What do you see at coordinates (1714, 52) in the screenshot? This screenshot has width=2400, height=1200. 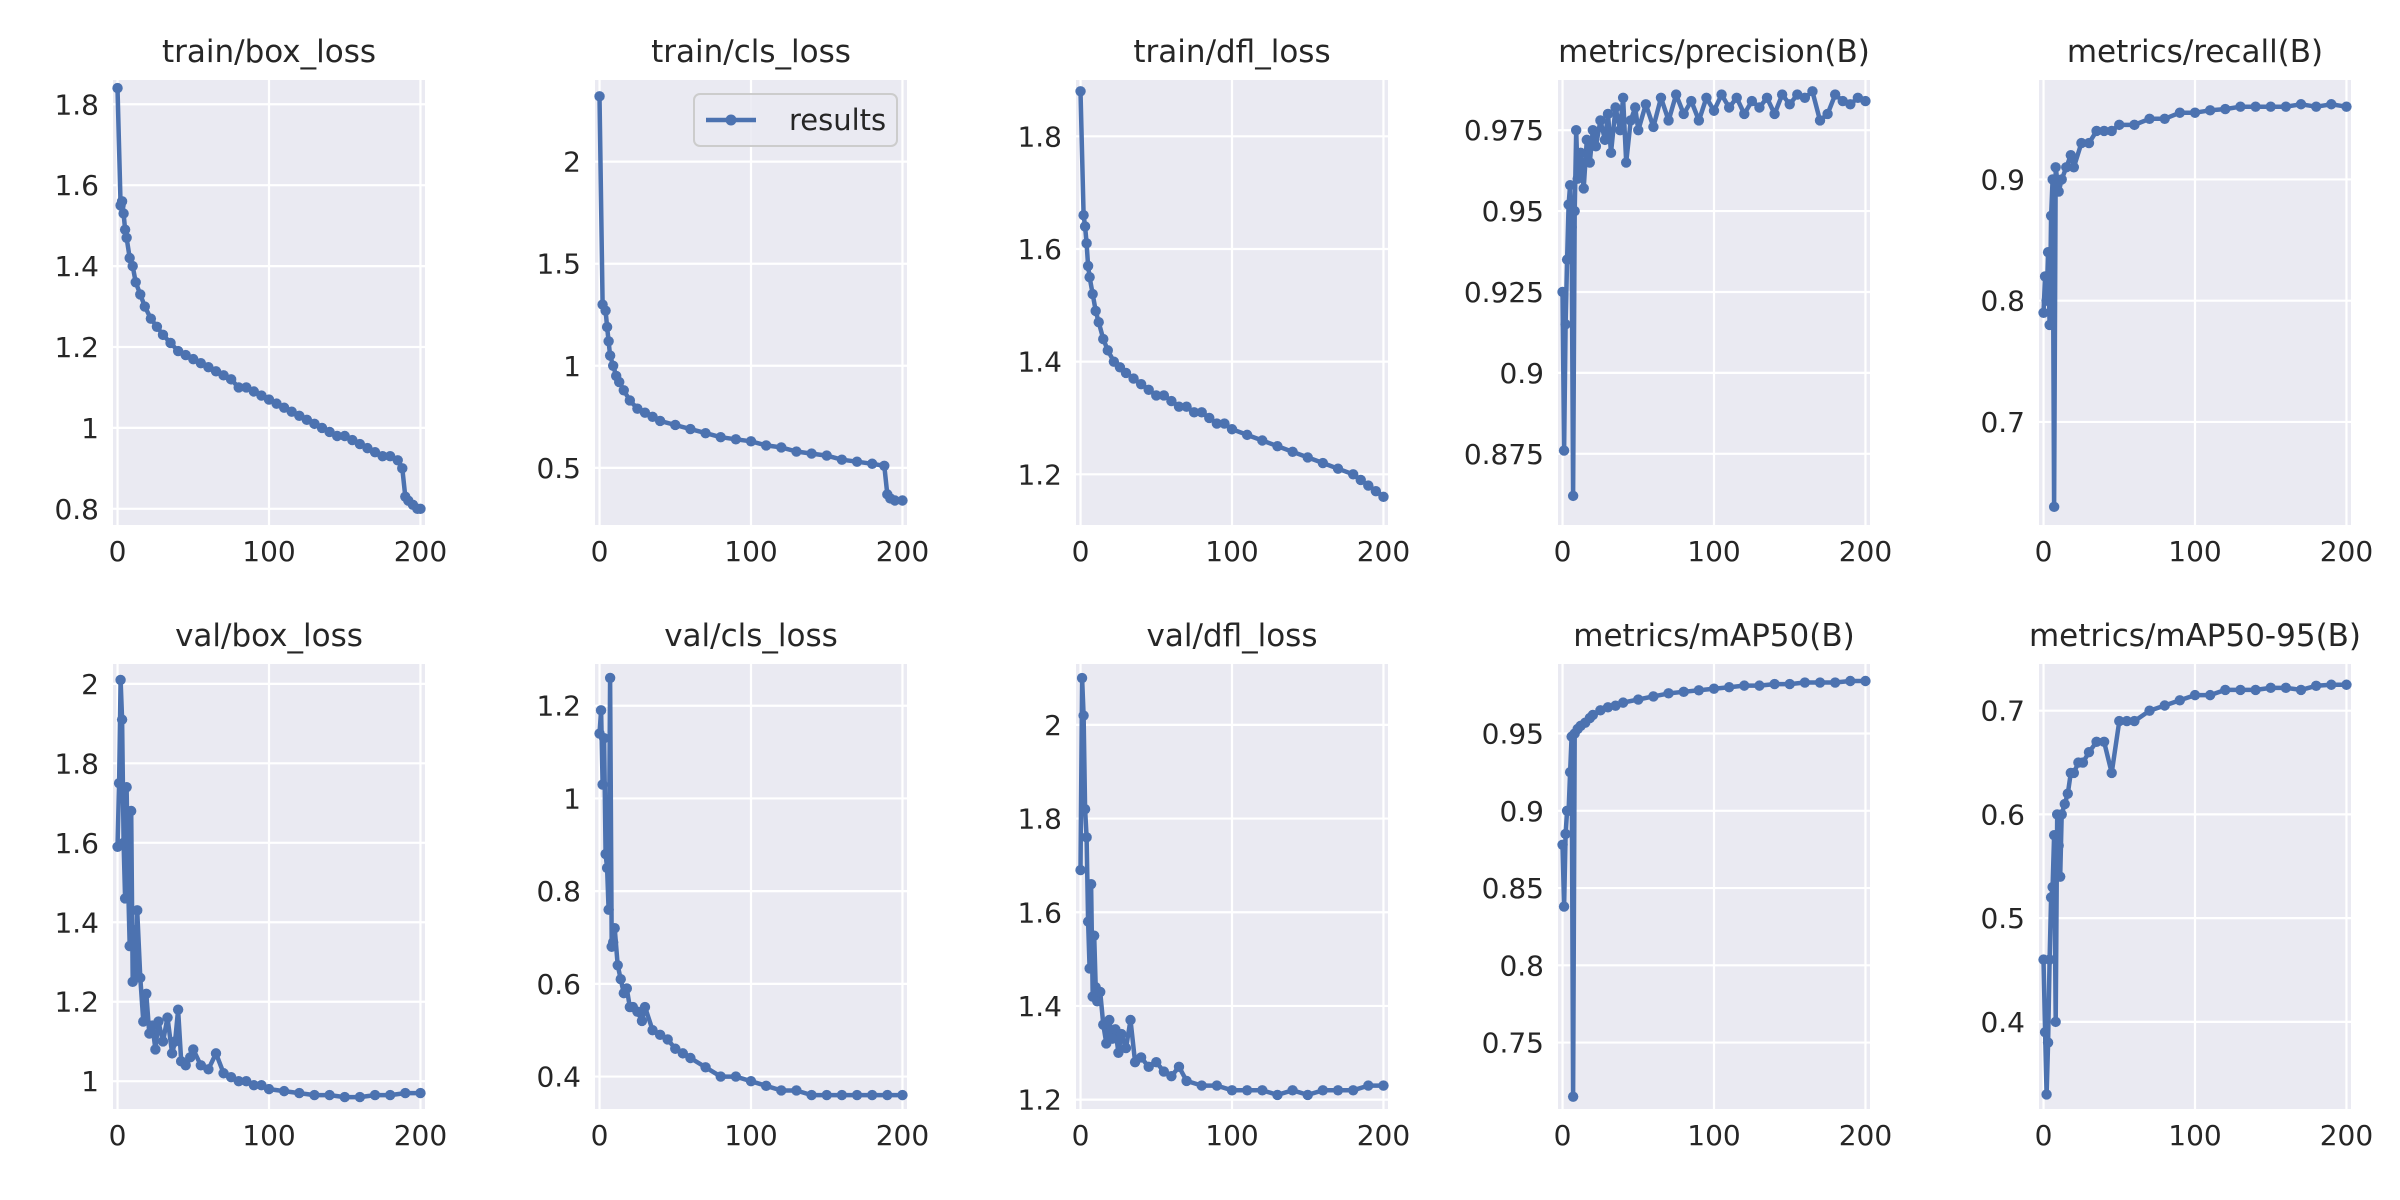 I see `panel-title: metrics/precision(B)` at bounding box center [1714, 52].